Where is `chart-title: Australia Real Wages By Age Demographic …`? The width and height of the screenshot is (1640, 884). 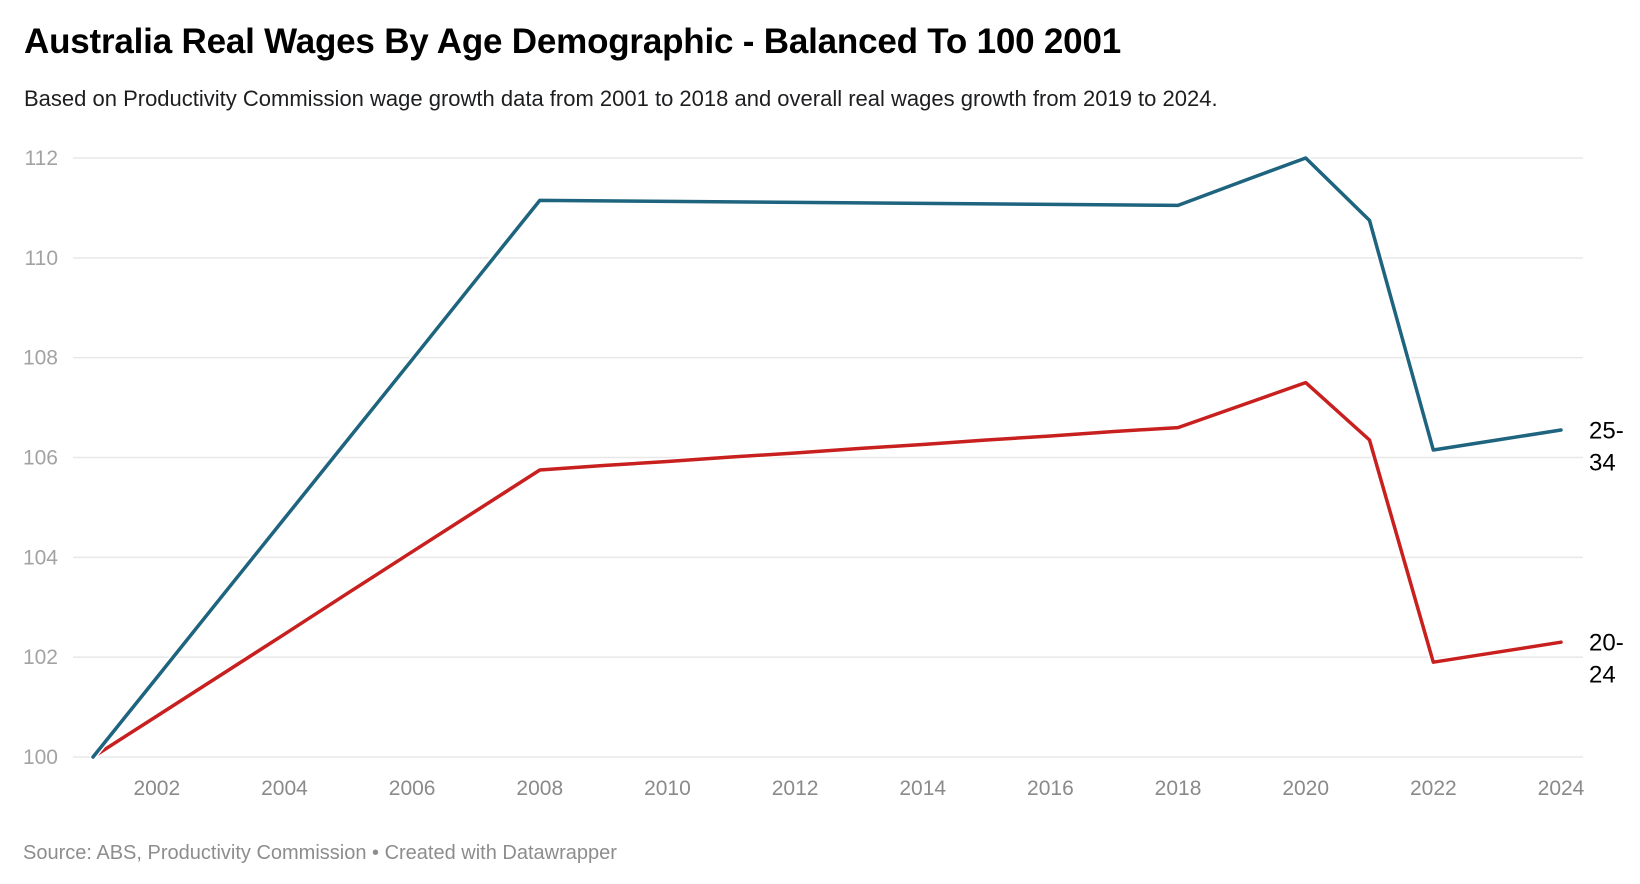 chart-title: Australia Real Wages By Age Demographic … is located at coordinates (572, 41).